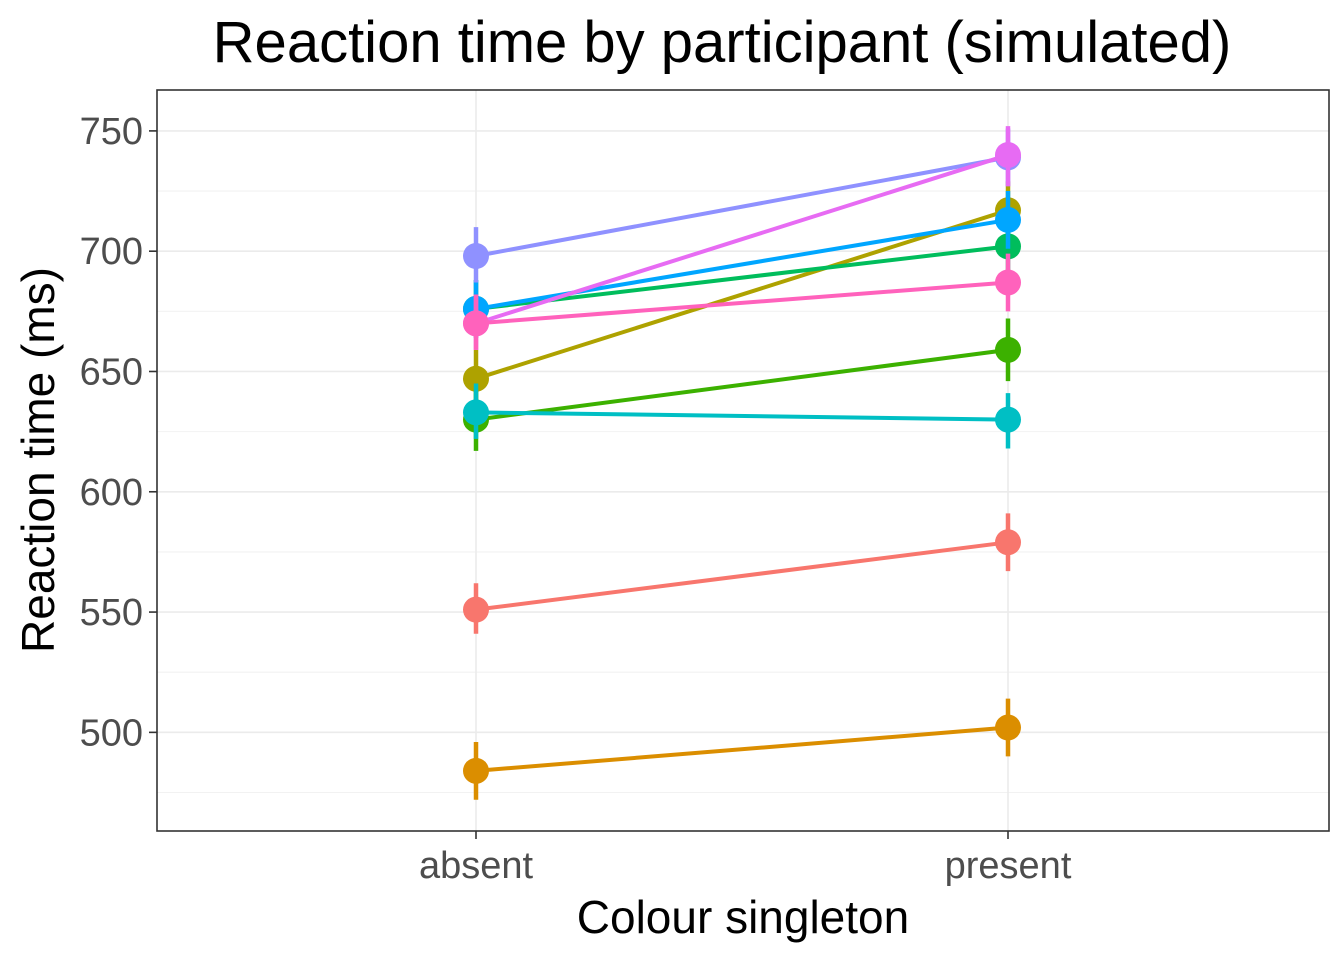 Image resolution: width=1344 pixels, height=960 pixels. What do you see at coordinates (111, 132) in the screenshot?
I see `y-tick-label: 750` at bounding box center [111, 132].